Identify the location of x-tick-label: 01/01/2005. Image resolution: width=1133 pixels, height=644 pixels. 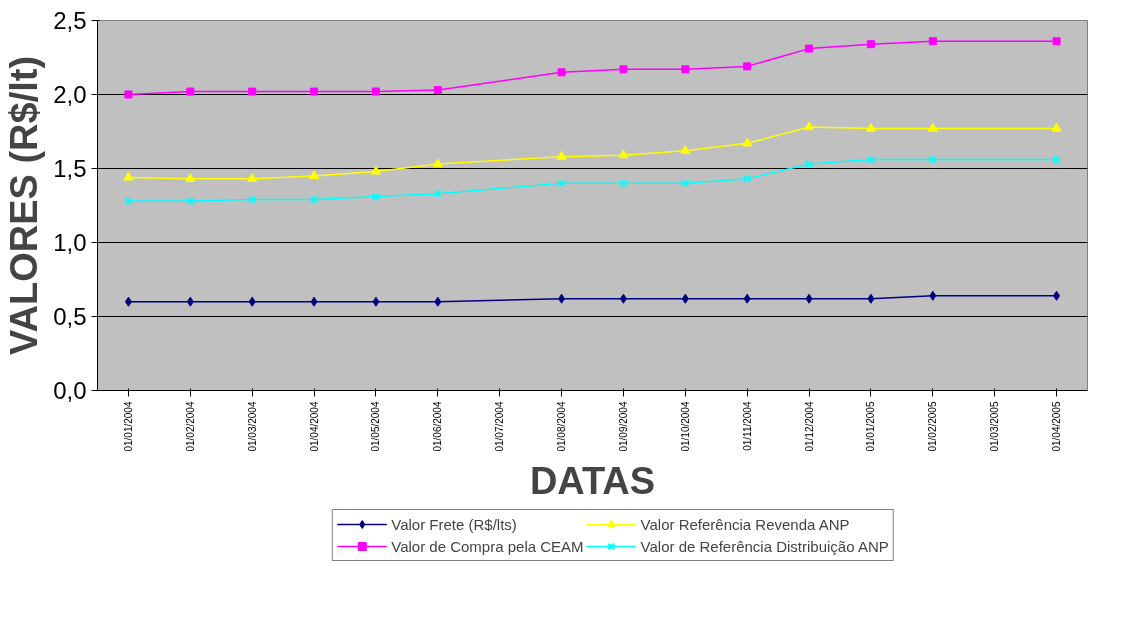
(871, 426).